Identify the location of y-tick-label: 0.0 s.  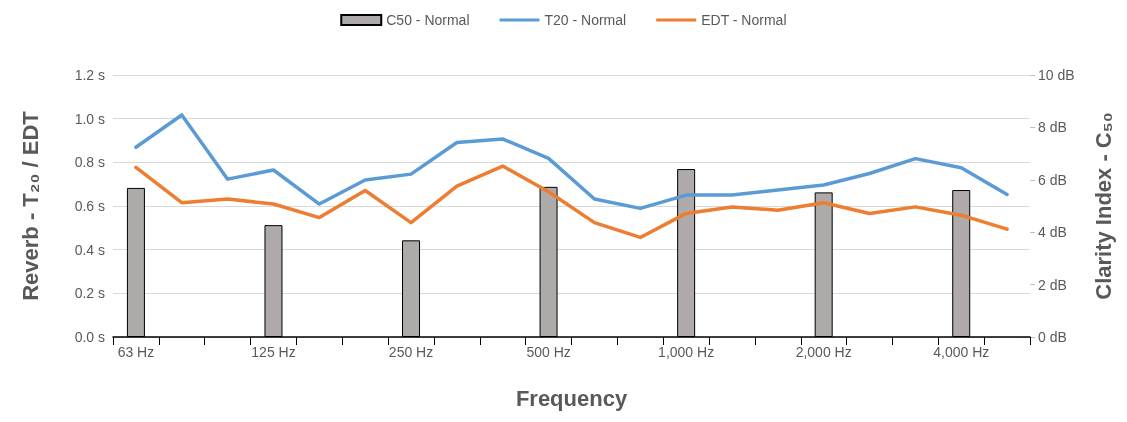
(89, 337).